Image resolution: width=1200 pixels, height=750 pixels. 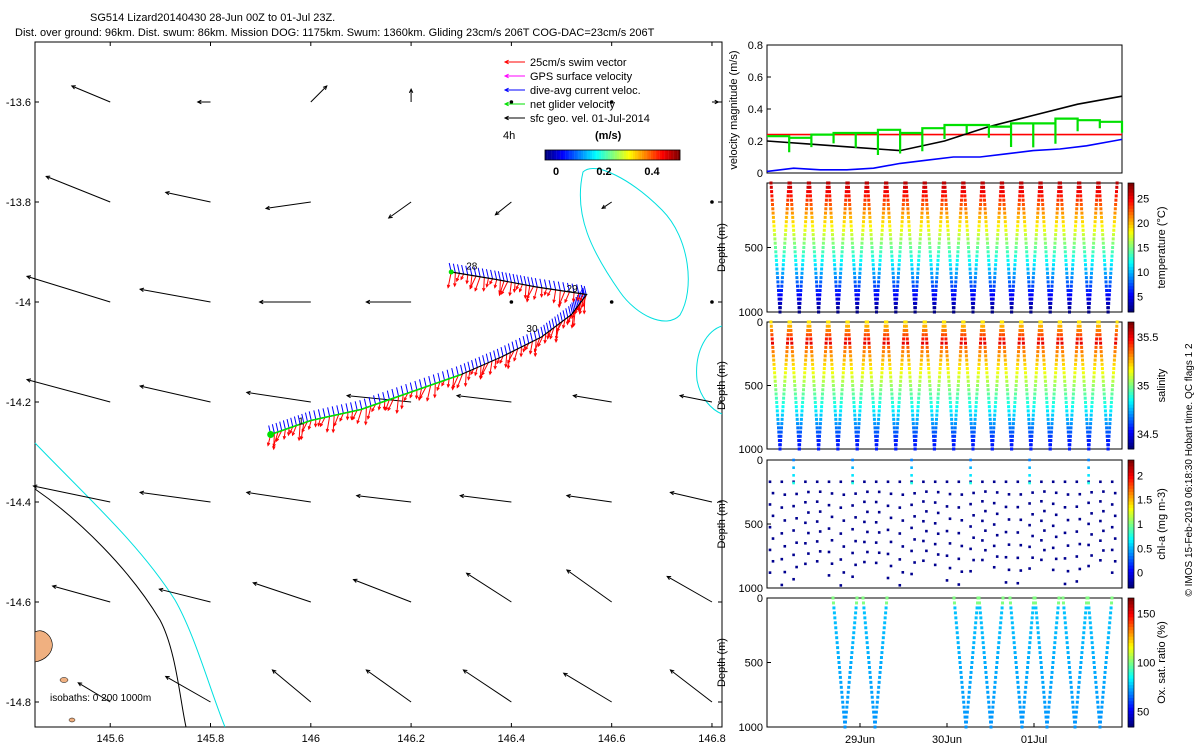 I want to click on dac-vector, so click(x=453, y=373).